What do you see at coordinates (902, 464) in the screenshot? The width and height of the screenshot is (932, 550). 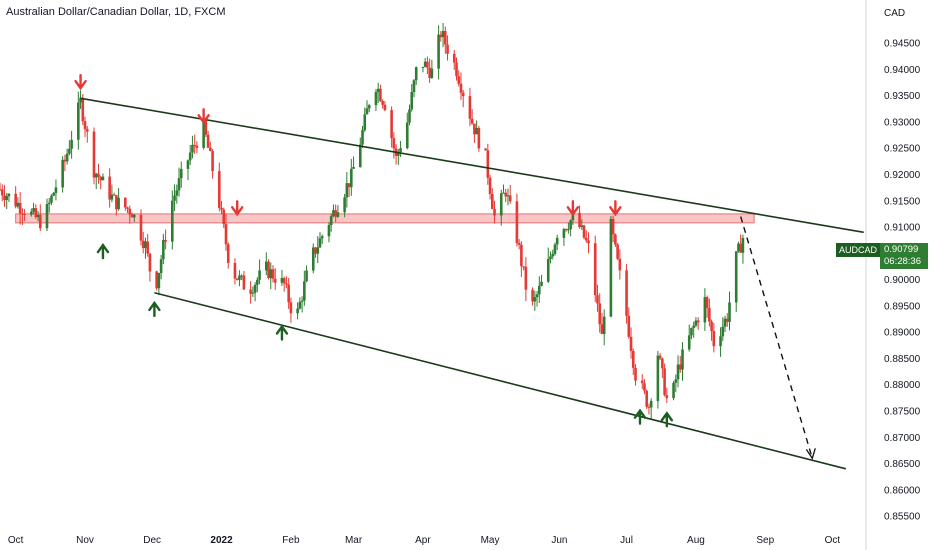 I see `price-tick-label: 0.86500` at bounding box center [902, 464].